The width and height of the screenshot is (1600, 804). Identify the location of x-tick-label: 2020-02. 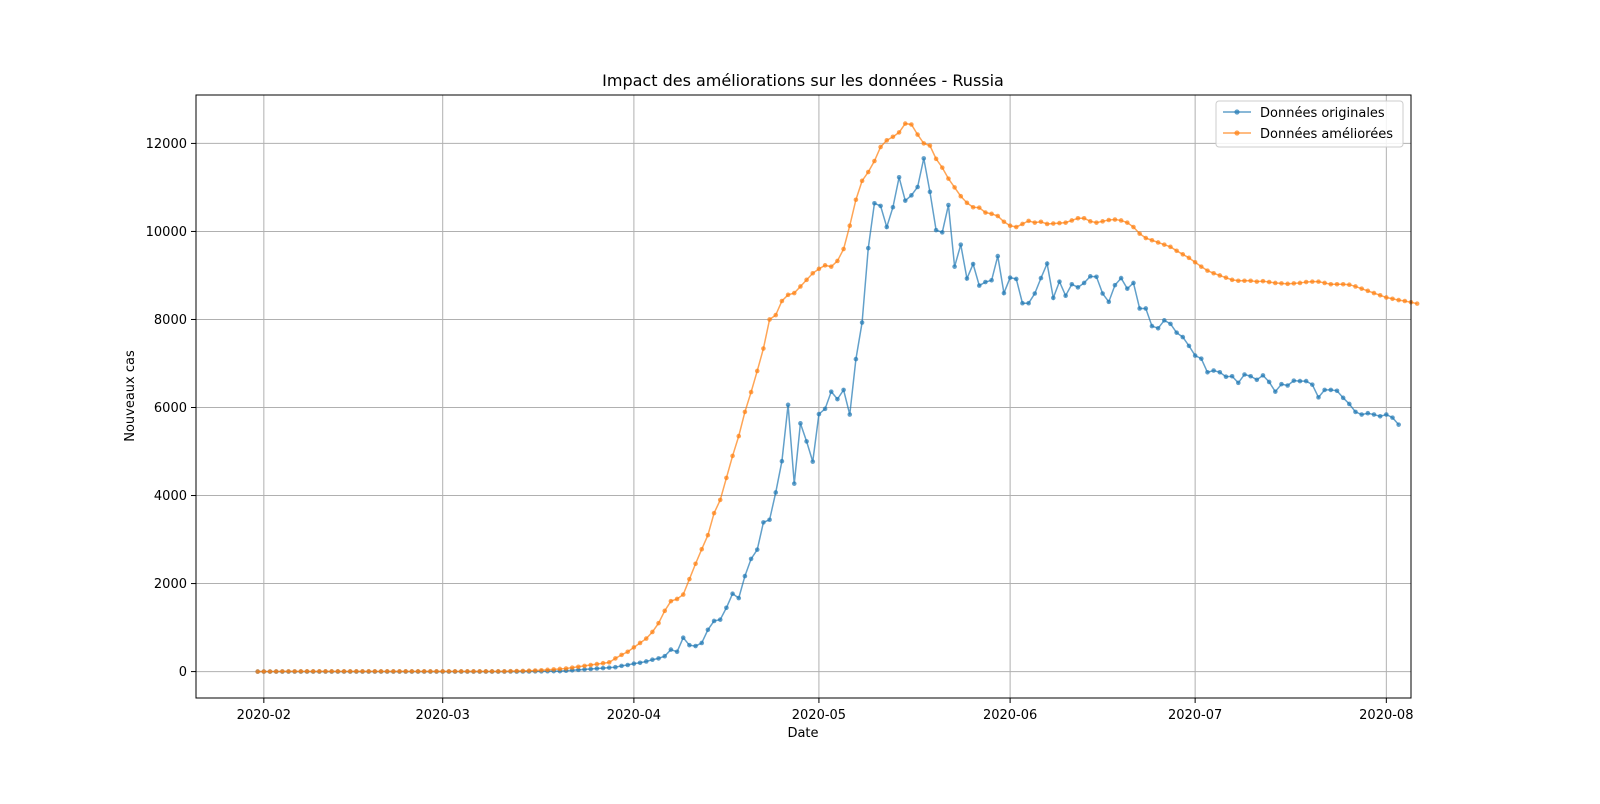
(264, 715).